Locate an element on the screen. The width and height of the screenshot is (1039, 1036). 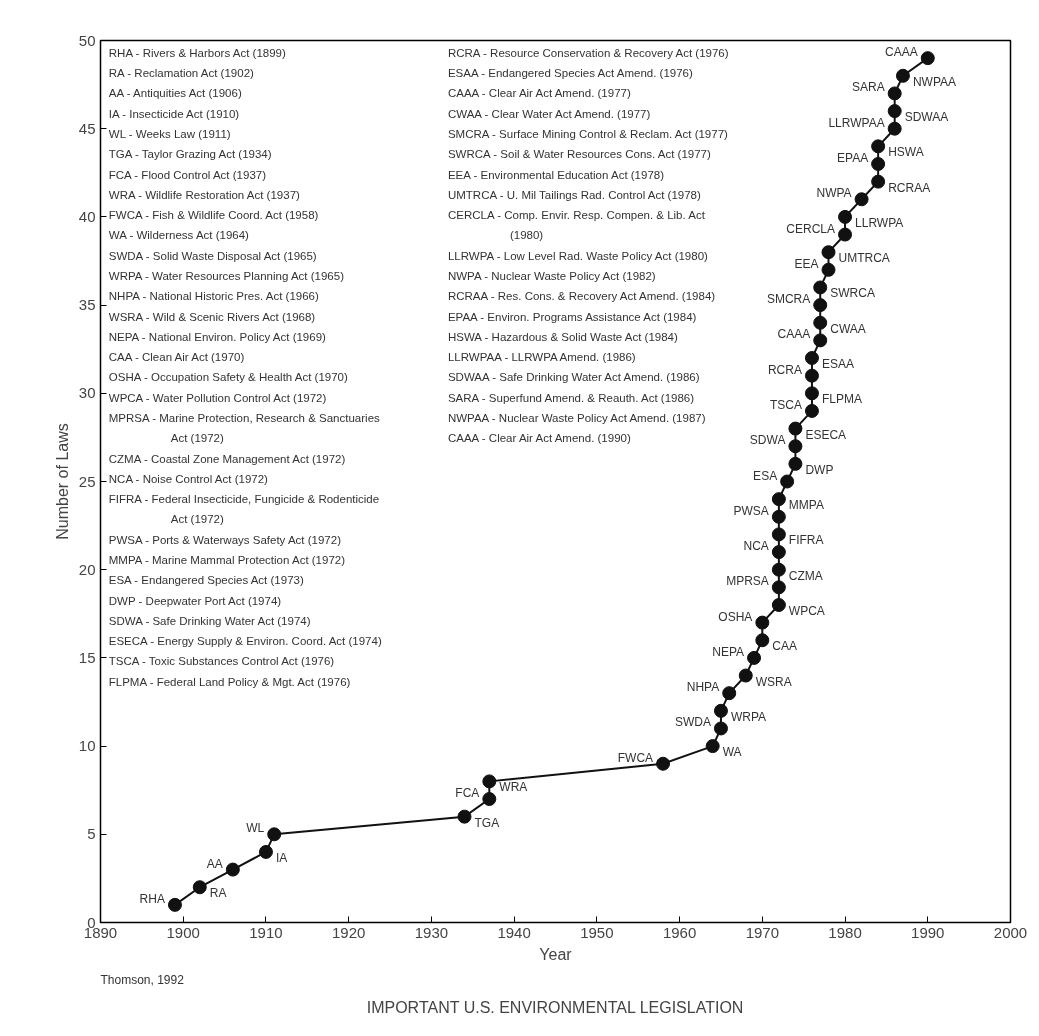
x-axis-title: Year is located at coordinates (556, 954).